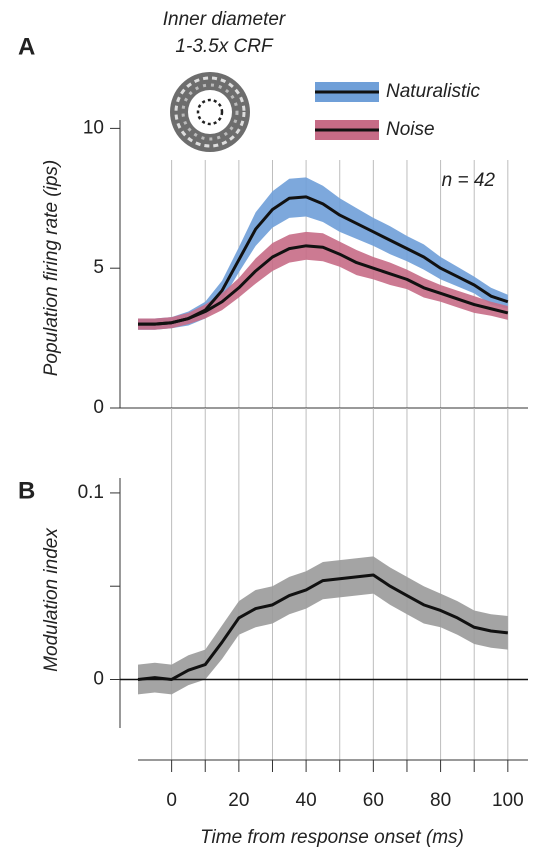  What do you see at coordinates (508, 800) in the screenshot?
I see `x-tick-label: 100` at bounding box center [508, 800].